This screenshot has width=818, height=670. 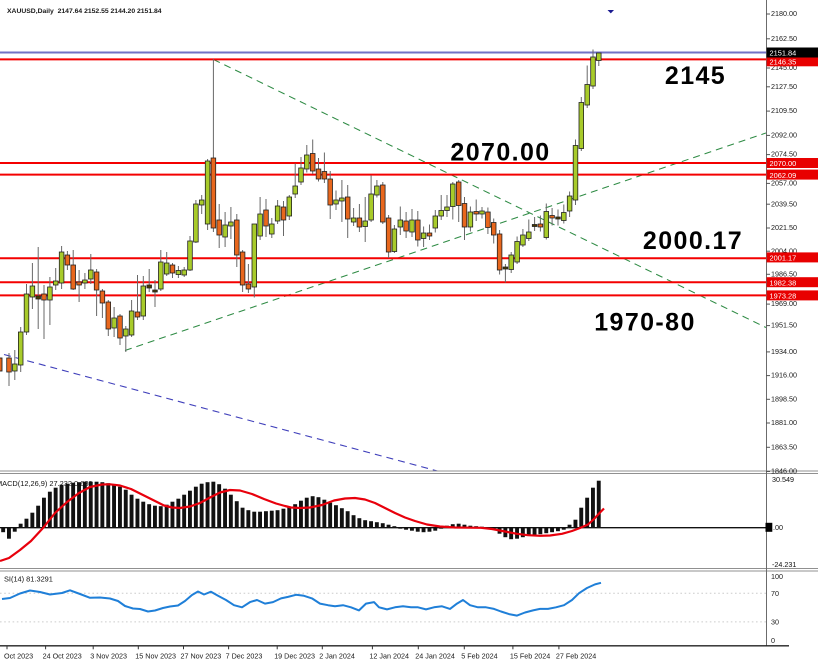 What do you see at coordinates (783, 62) in the screenshot?
I see `svg-text: 2146.35` at bounding box center [783, 62].